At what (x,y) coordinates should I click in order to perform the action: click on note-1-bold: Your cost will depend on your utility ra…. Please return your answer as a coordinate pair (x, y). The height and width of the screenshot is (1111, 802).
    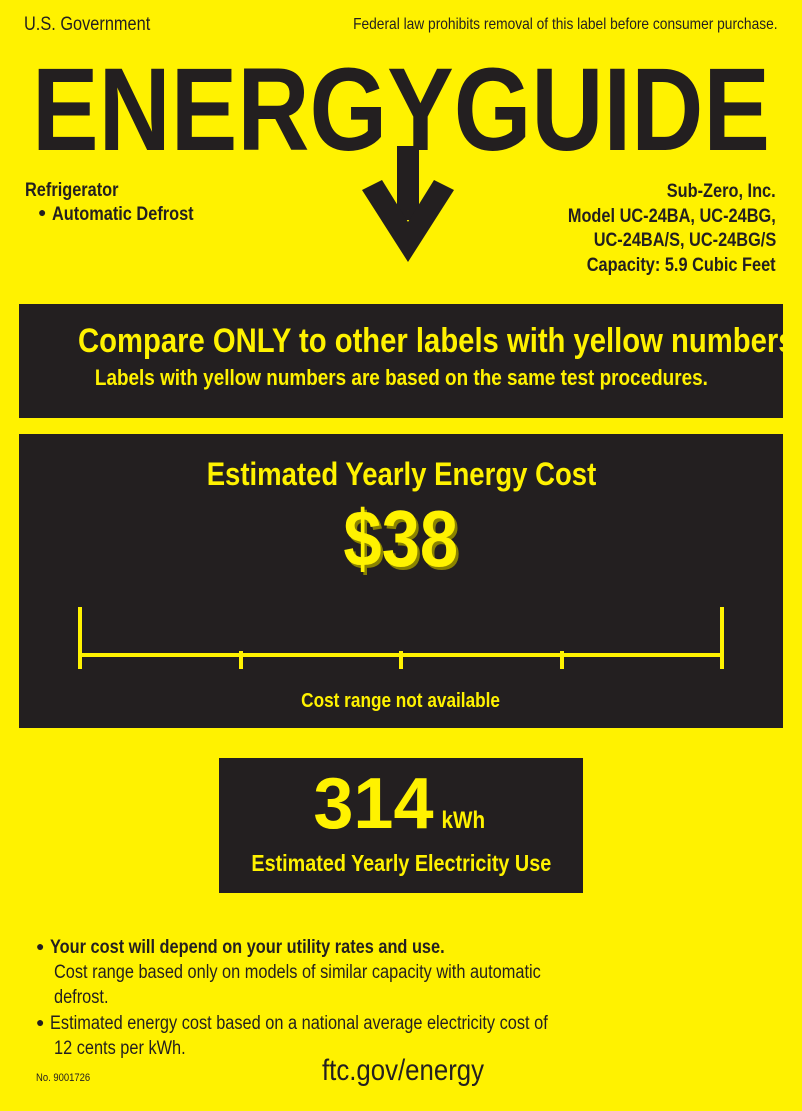
    Looking at the image, I should click on (247, 947).